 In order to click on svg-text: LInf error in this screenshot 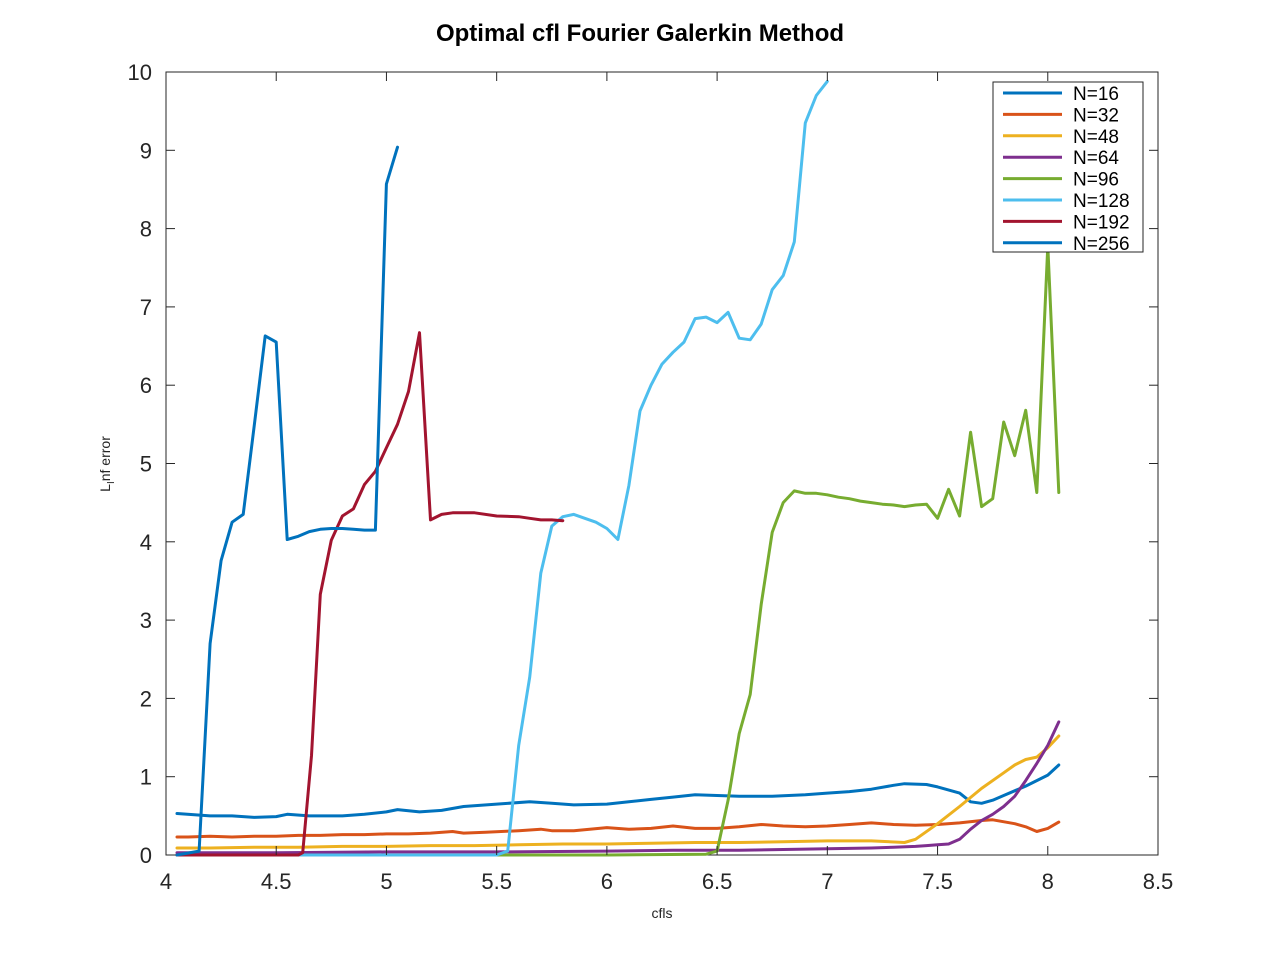, I will do `click(107, 464)`.